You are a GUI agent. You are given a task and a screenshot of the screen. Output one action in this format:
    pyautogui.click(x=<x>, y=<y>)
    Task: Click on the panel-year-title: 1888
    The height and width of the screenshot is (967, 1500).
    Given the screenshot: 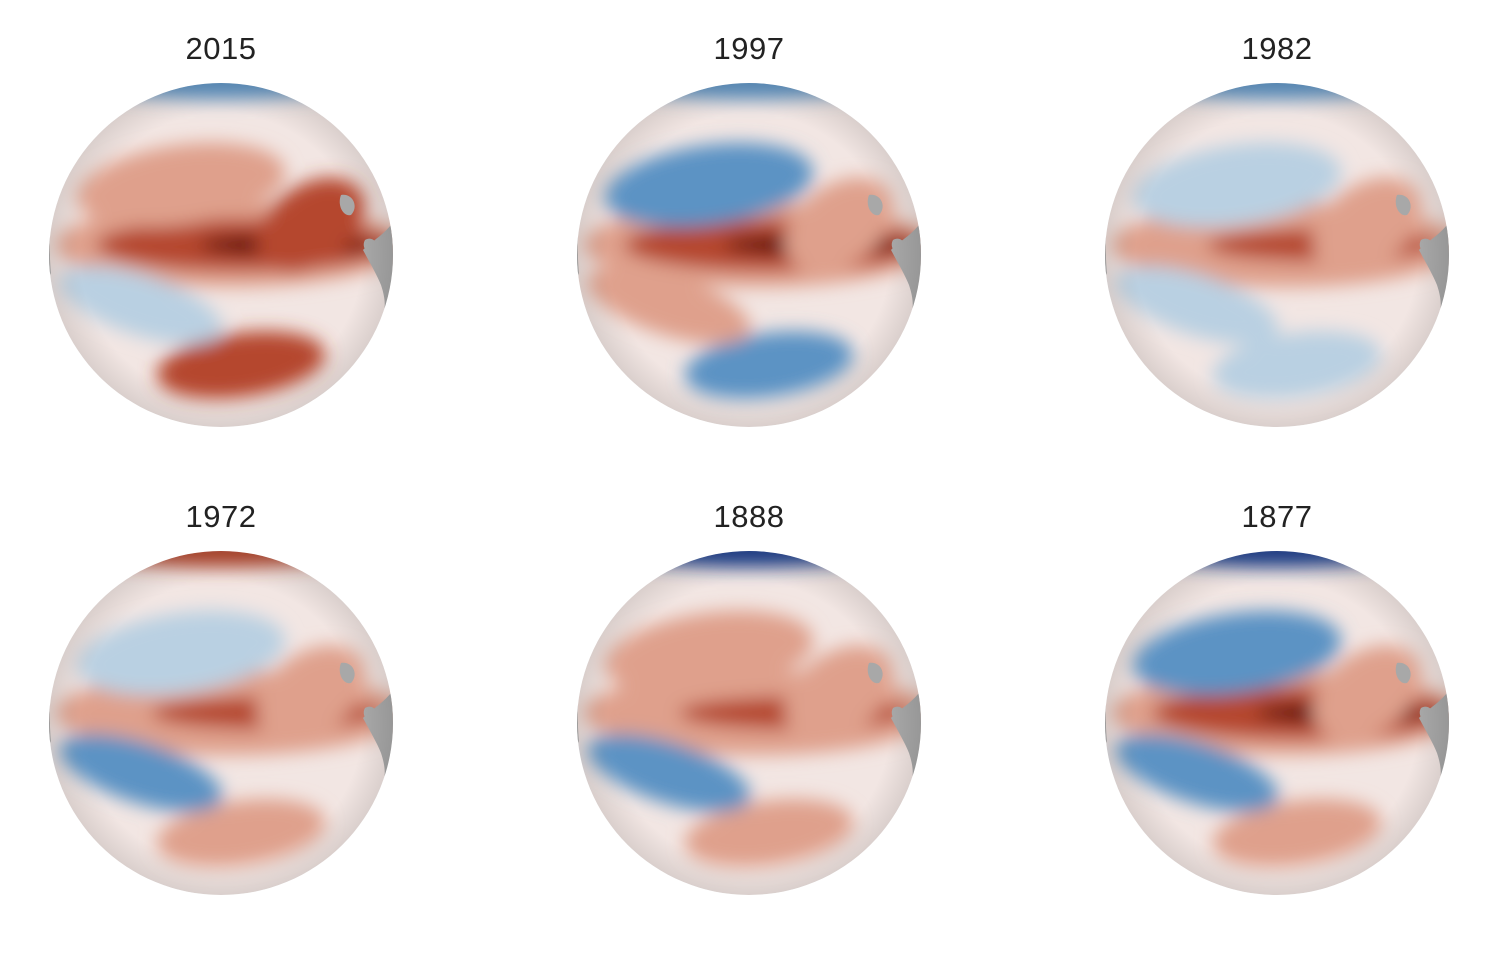 What is the action you would take?
    pyautogui.click(x=749, y=516)
    